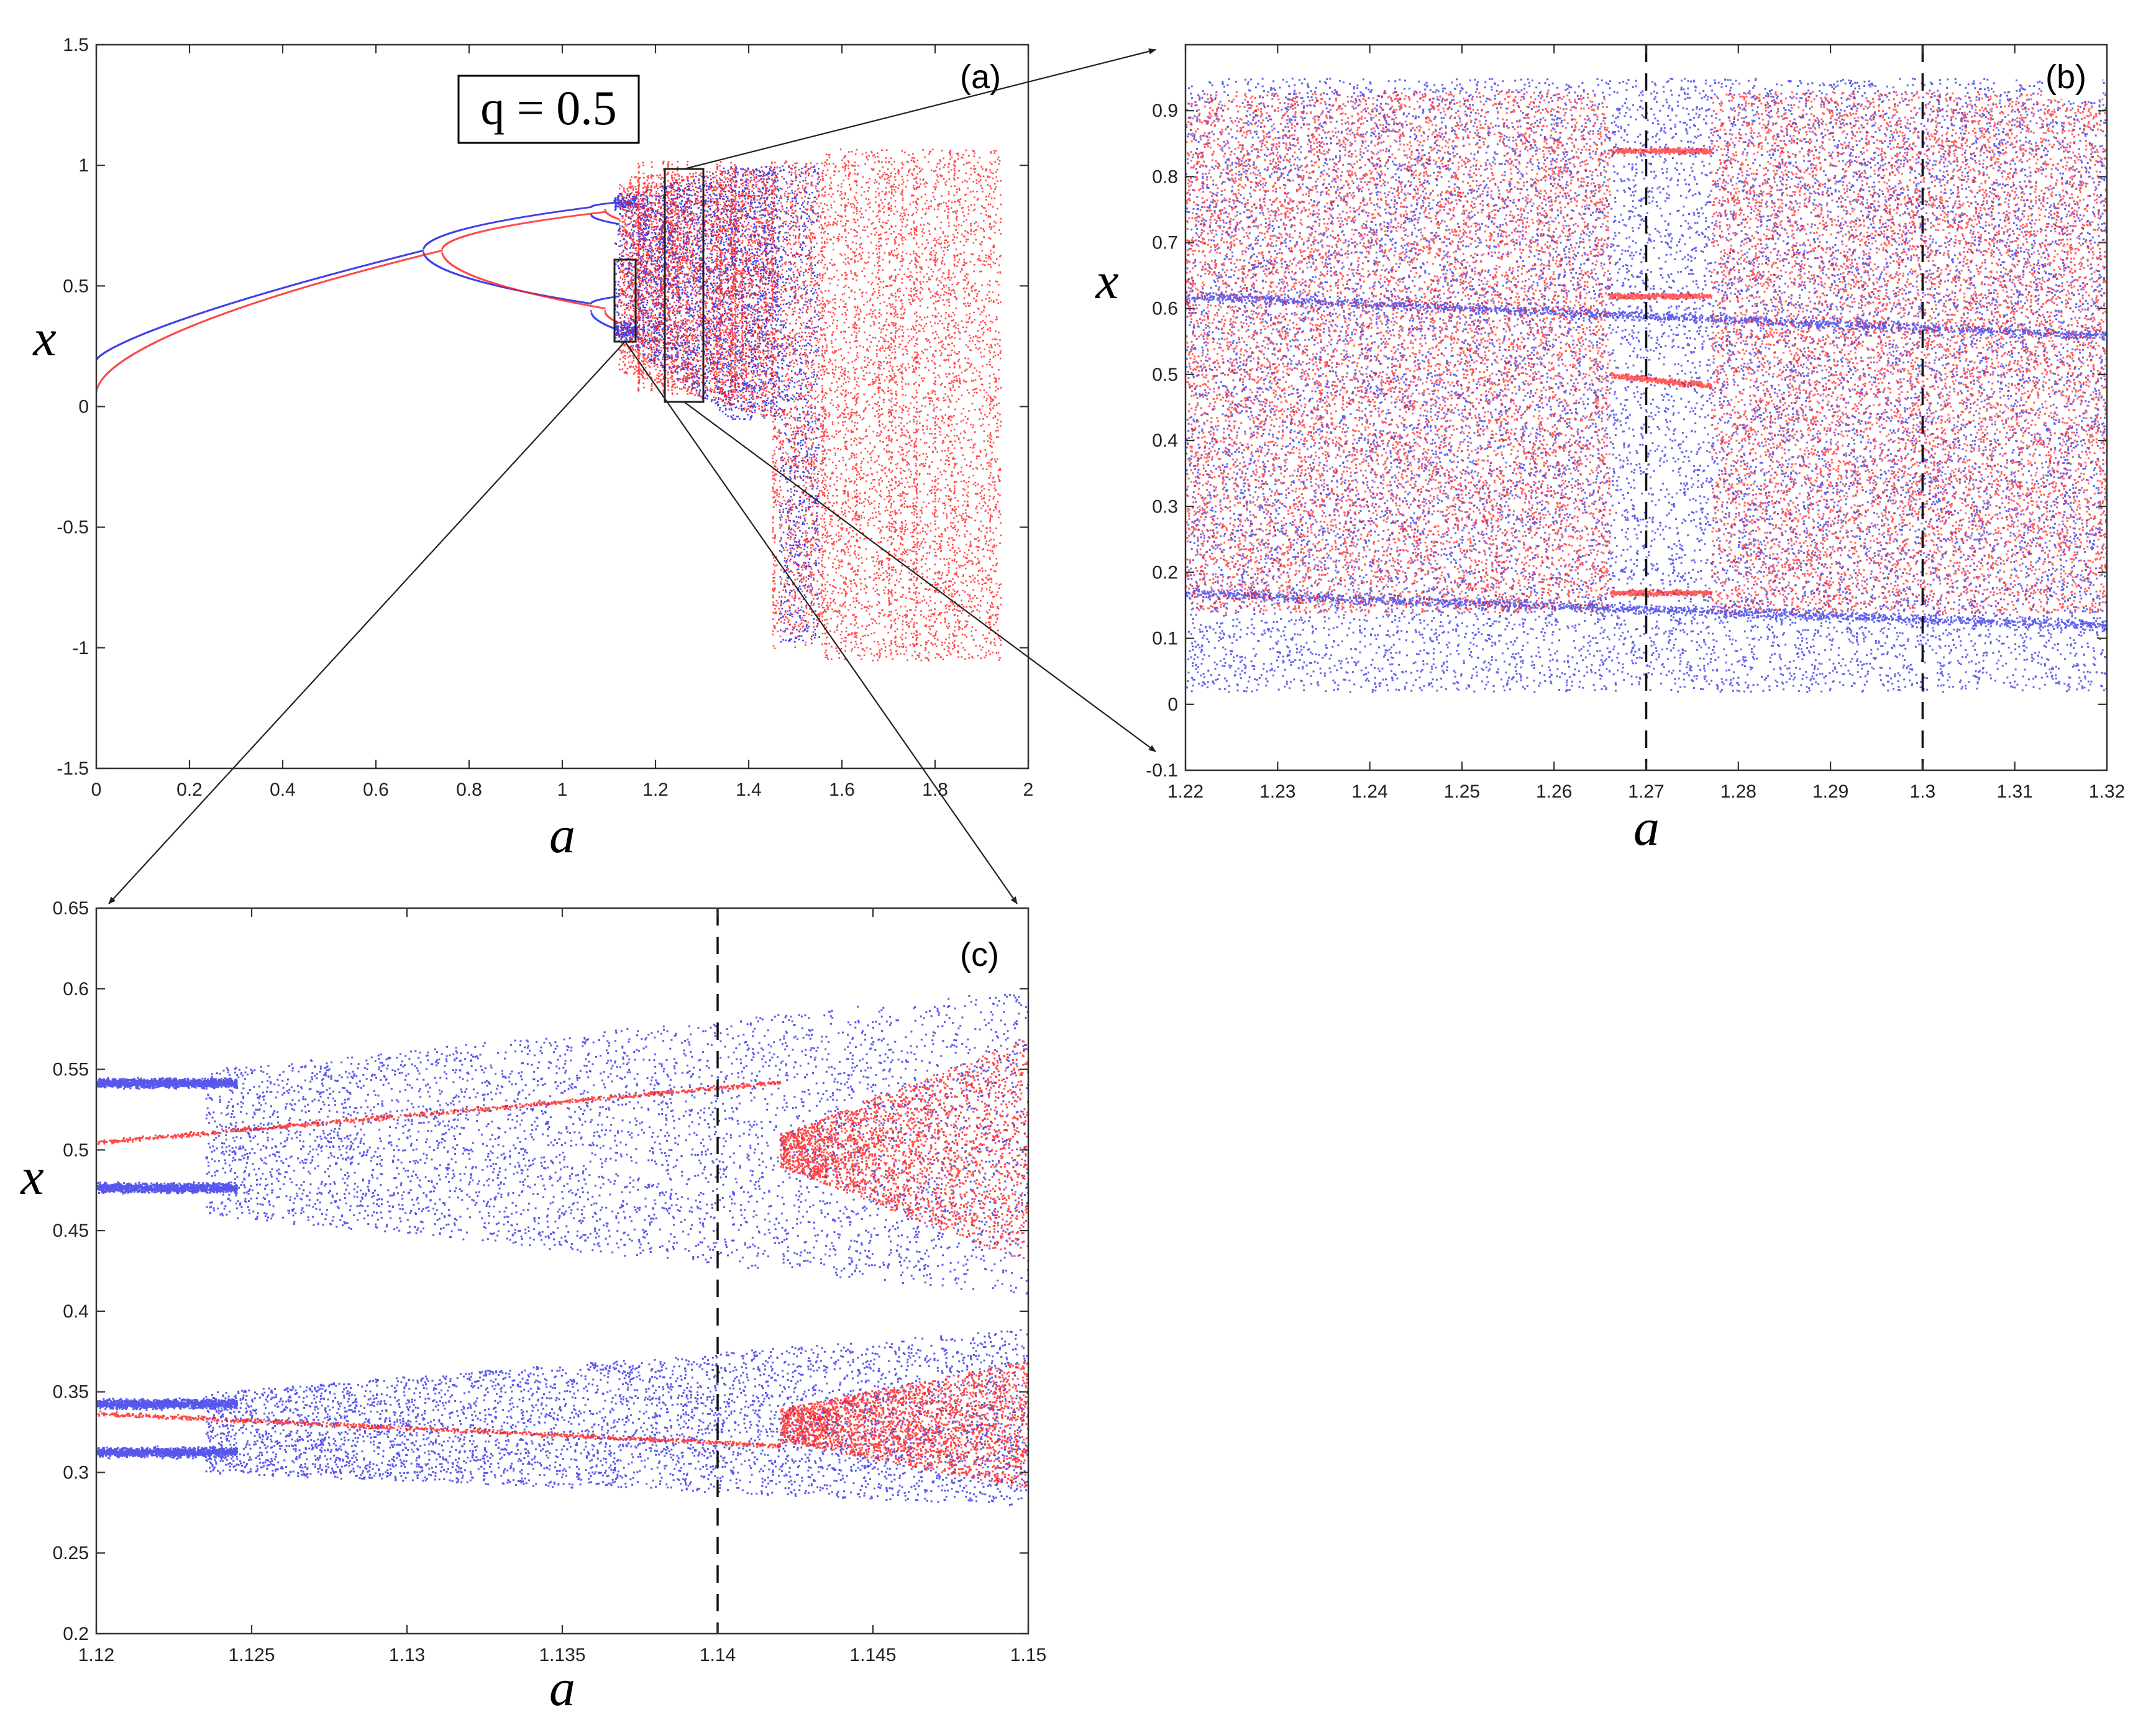 The width and height of the screenshot is (2156, 1720). Describe the element at coordinates (44, 338) in the screenshot. I see `y-axis-label-a: x` at that location.